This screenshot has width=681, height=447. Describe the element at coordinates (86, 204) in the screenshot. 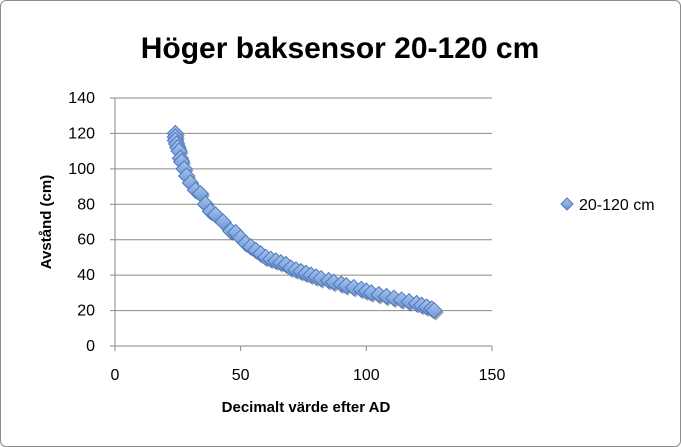

I see `y-tick-label: 80` at that location.